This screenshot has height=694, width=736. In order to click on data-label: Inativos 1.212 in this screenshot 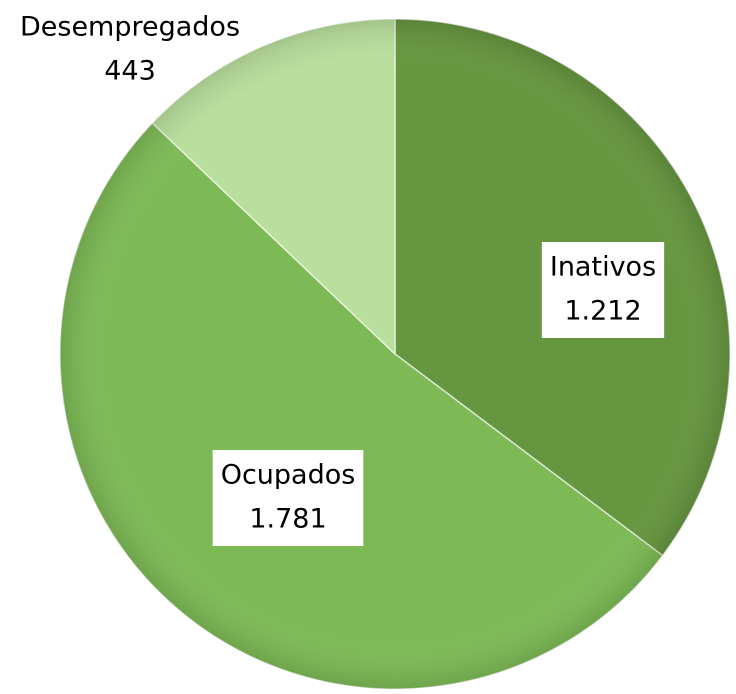, I will do `click(603, 290)`.